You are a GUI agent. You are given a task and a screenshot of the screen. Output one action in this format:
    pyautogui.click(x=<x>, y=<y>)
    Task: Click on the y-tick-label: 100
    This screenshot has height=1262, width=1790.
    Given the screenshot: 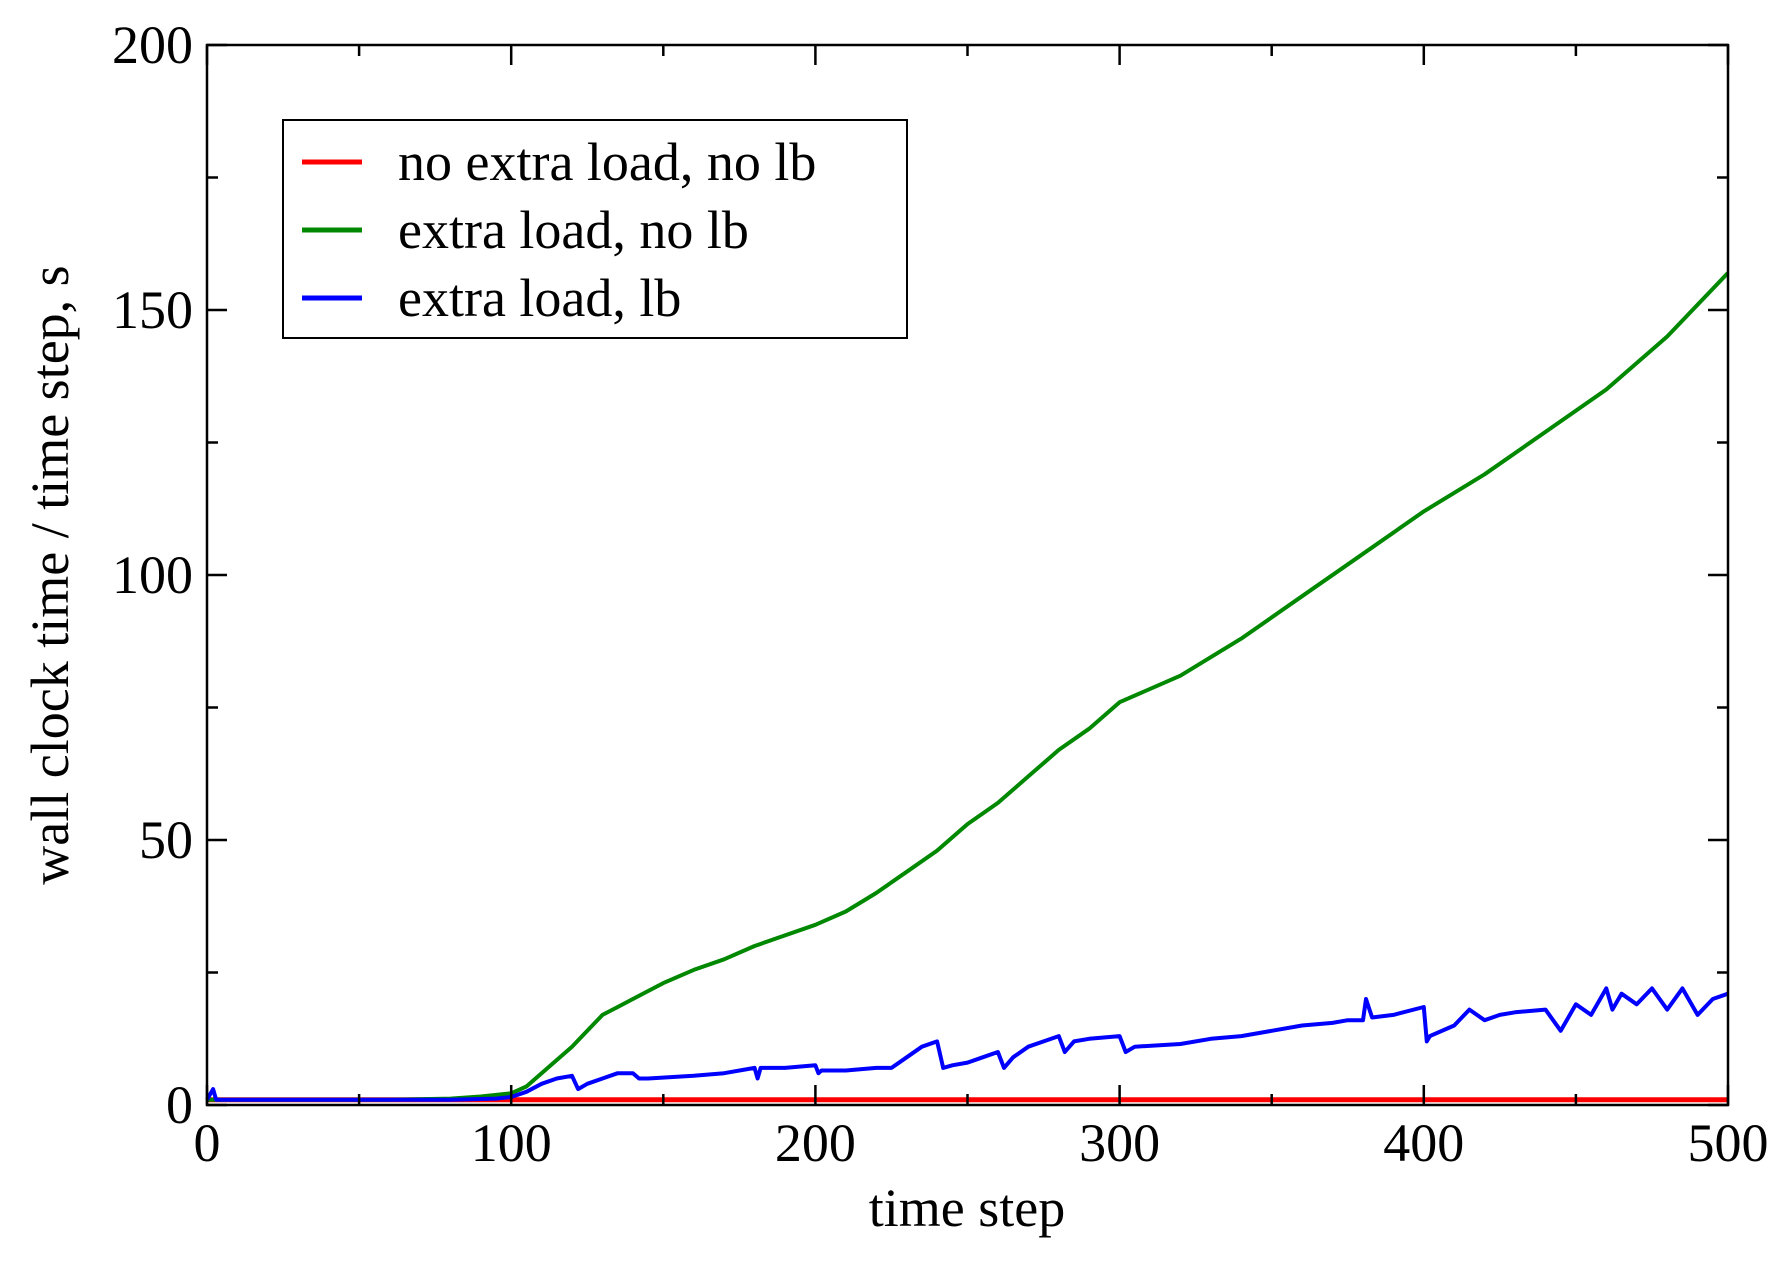 What is the action you would take?
    pyautogui.click(x=152, y=575)
    